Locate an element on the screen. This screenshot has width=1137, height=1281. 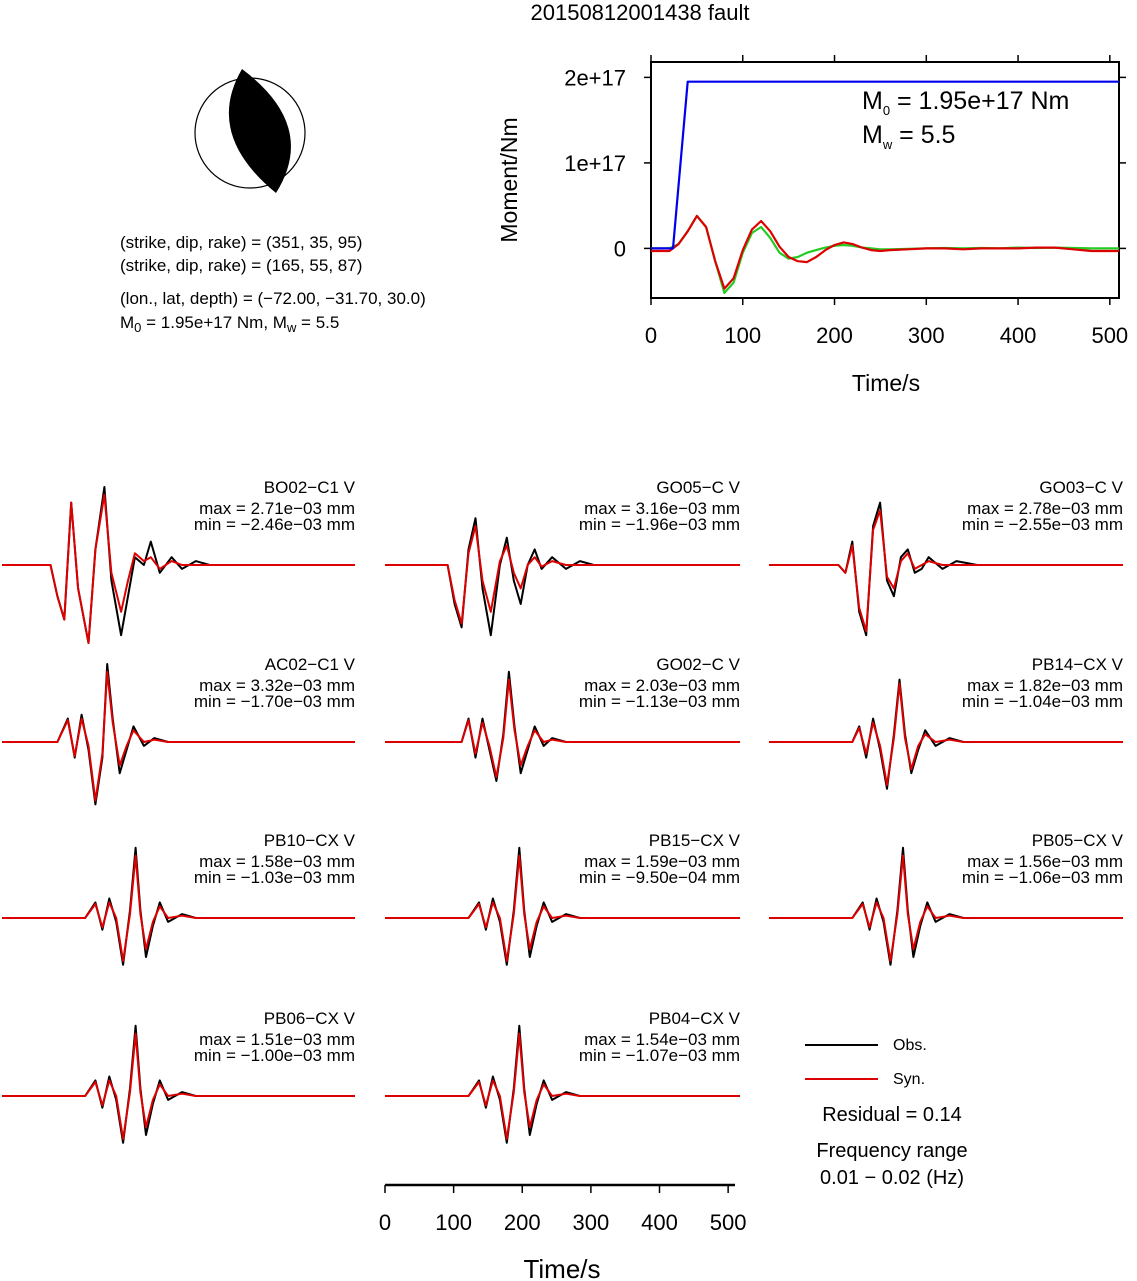
beachball is located at coordinates (250, 131).